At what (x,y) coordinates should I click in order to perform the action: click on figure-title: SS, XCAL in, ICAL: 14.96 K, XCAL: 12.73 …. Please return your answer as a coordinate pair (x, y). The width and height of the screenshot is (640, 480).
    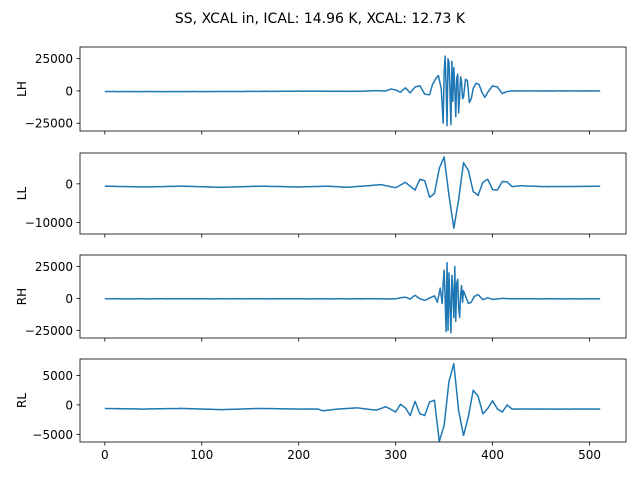
    Looking at the image, I should click on (320, 19).